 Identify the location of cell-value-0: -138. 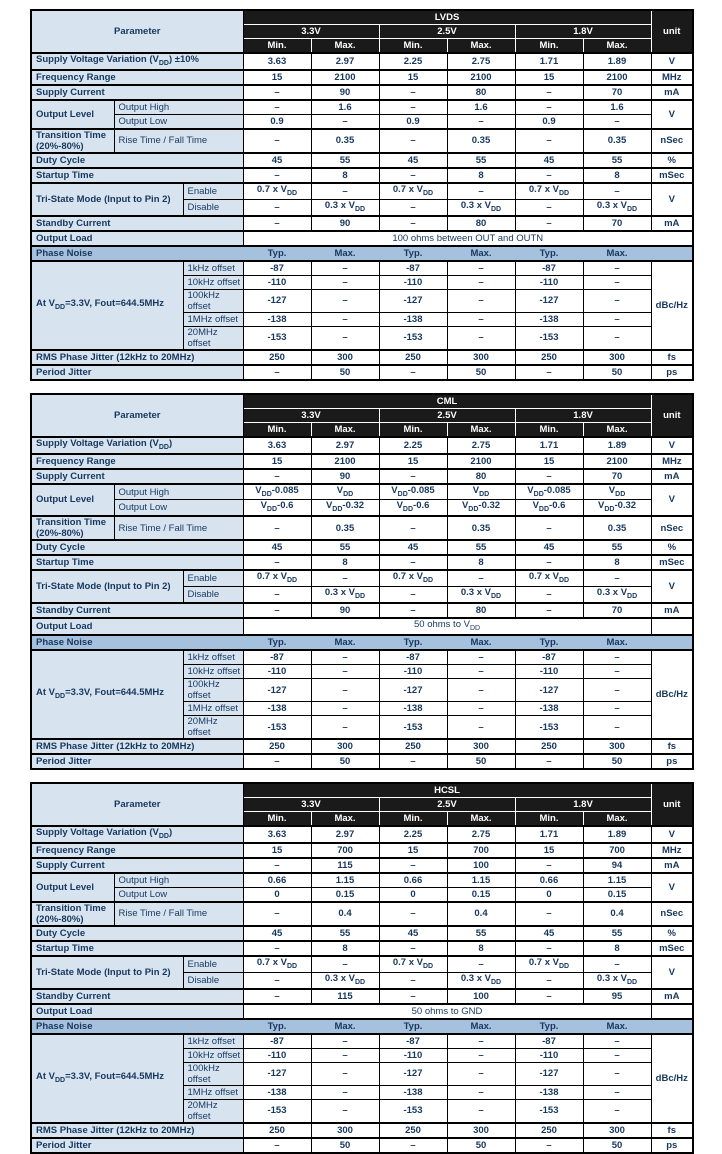
(277, 319).